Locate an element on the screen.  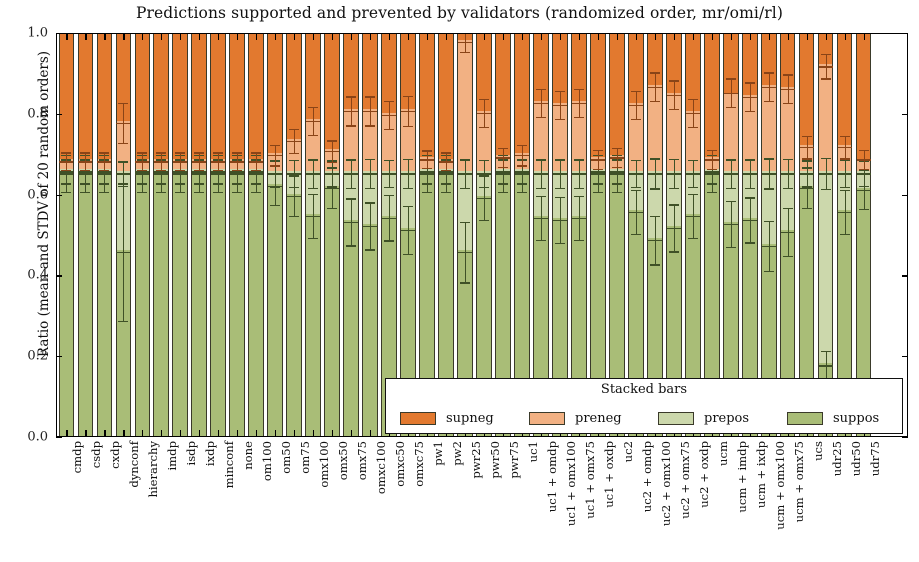
x-tick-label: ucm is located at coordinates (722, 453).